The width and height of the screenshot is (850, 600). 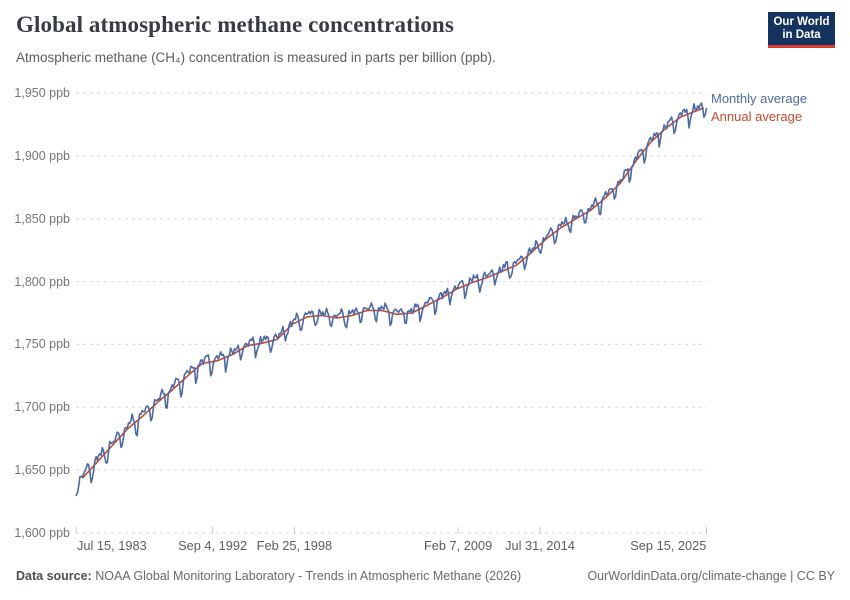 I want to click on legend-item-annual: Annual average, so click(x=757, y=116).